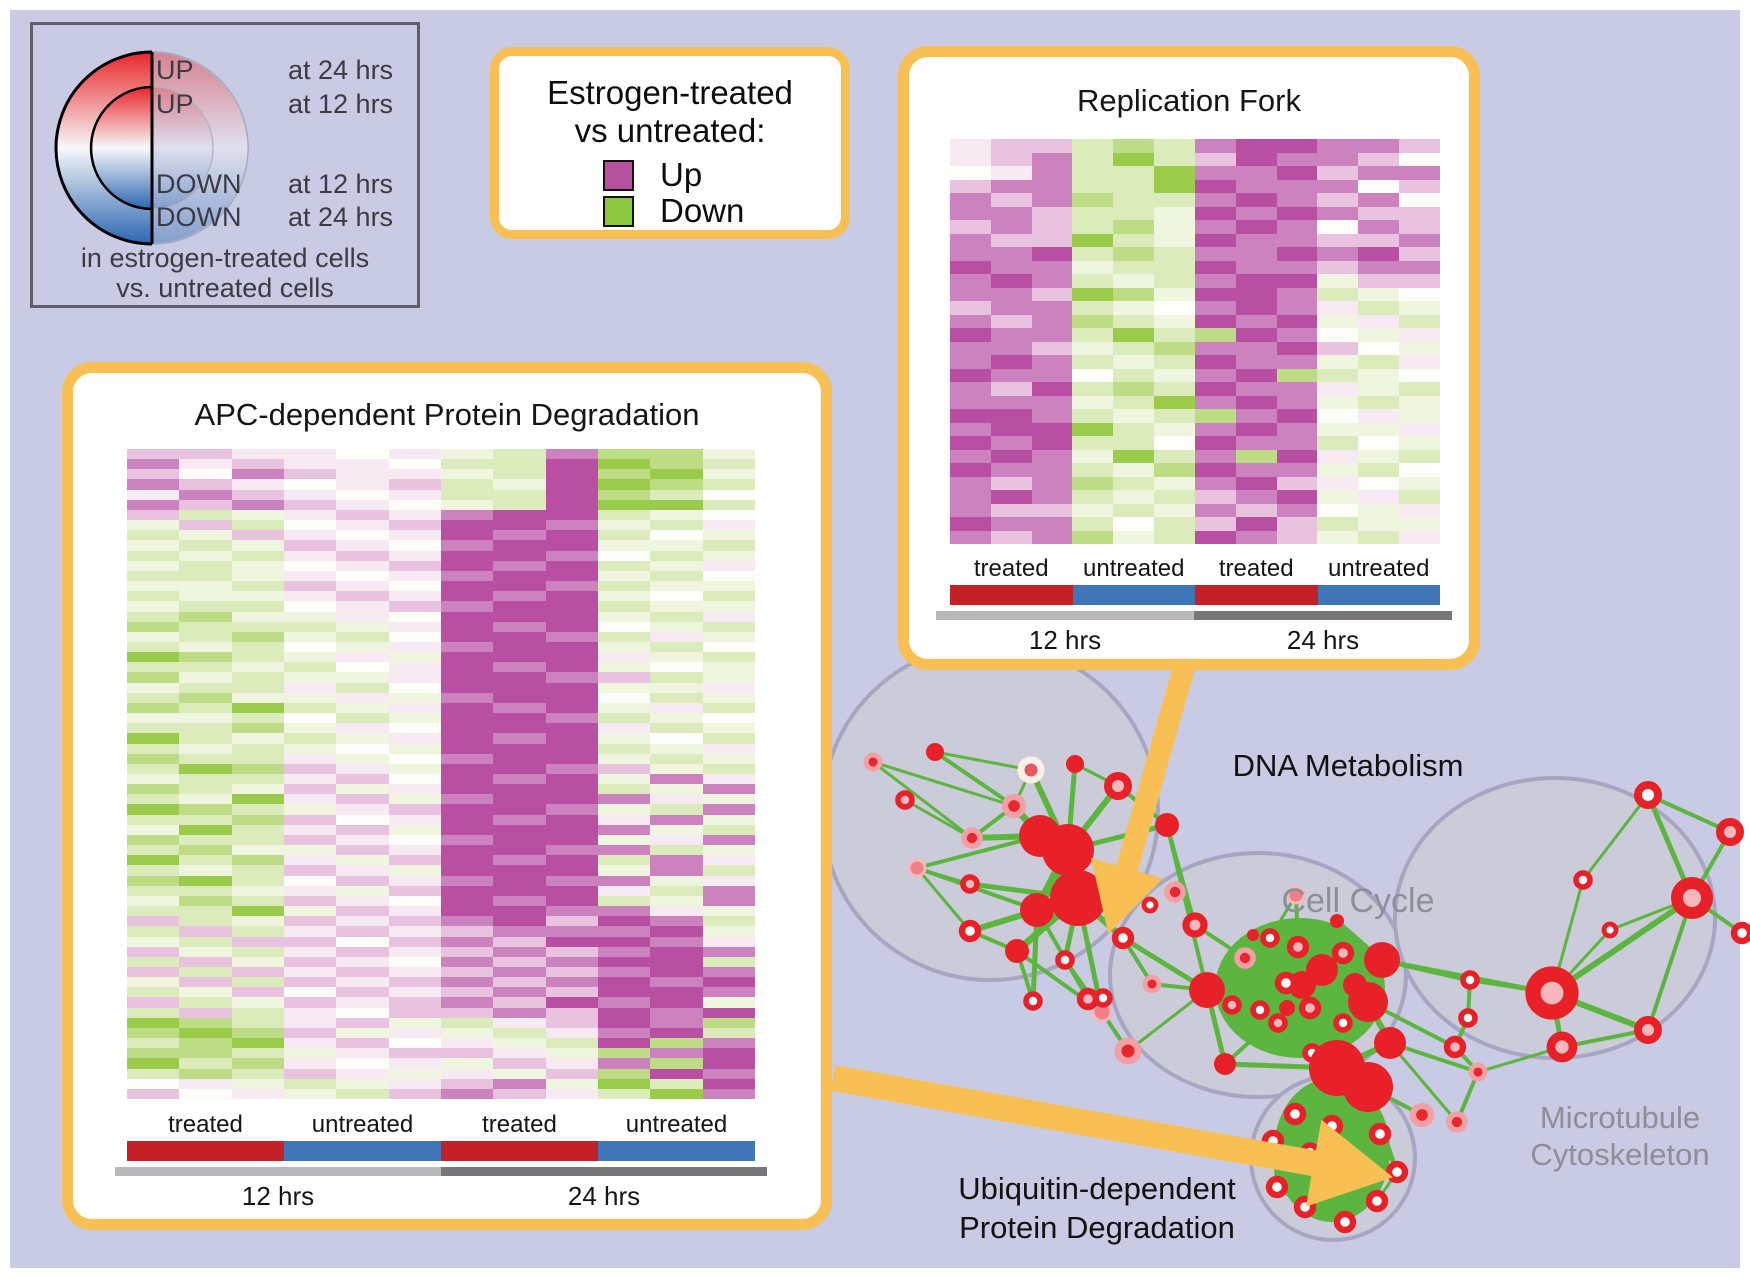 Image resolution: width=1750 pixels, height=1279 pixels. What do you see at coordinates (340, 217) in the screenshot?
I see `time-24b: at 24 hrs` at bounding box center [340, 217].